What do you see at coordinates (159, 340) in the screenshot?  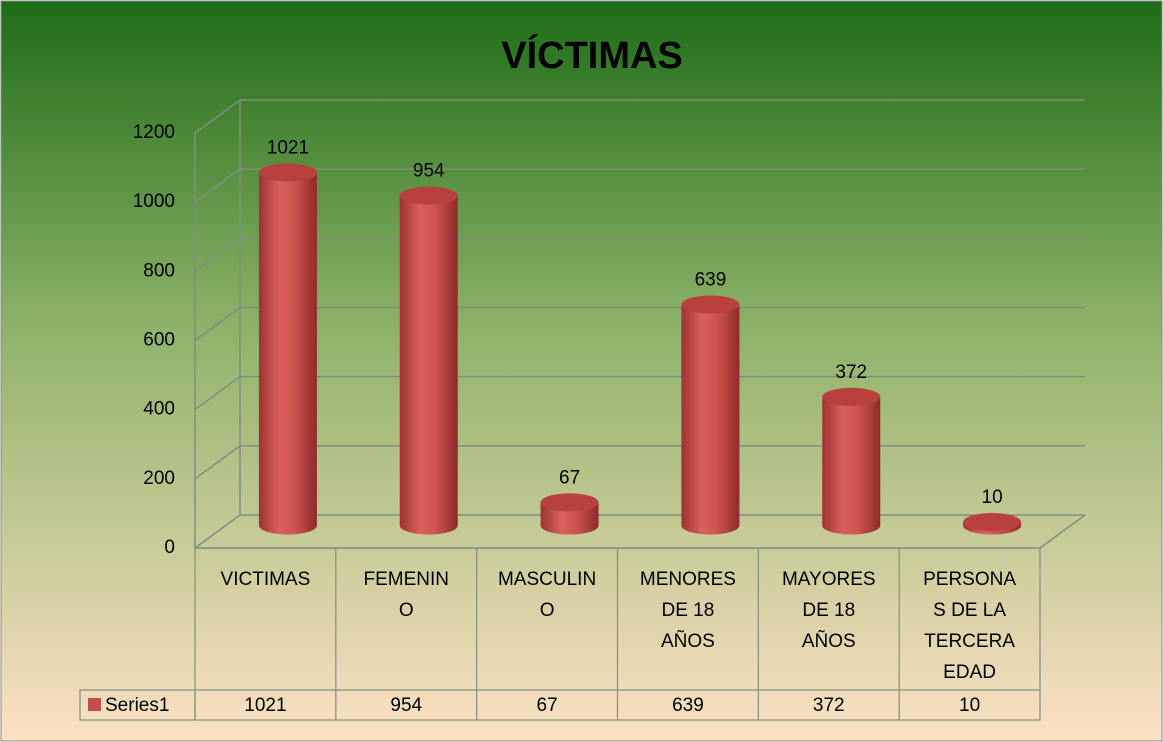 I see `y-tick-label: 600` at bounding box center [159, 340].